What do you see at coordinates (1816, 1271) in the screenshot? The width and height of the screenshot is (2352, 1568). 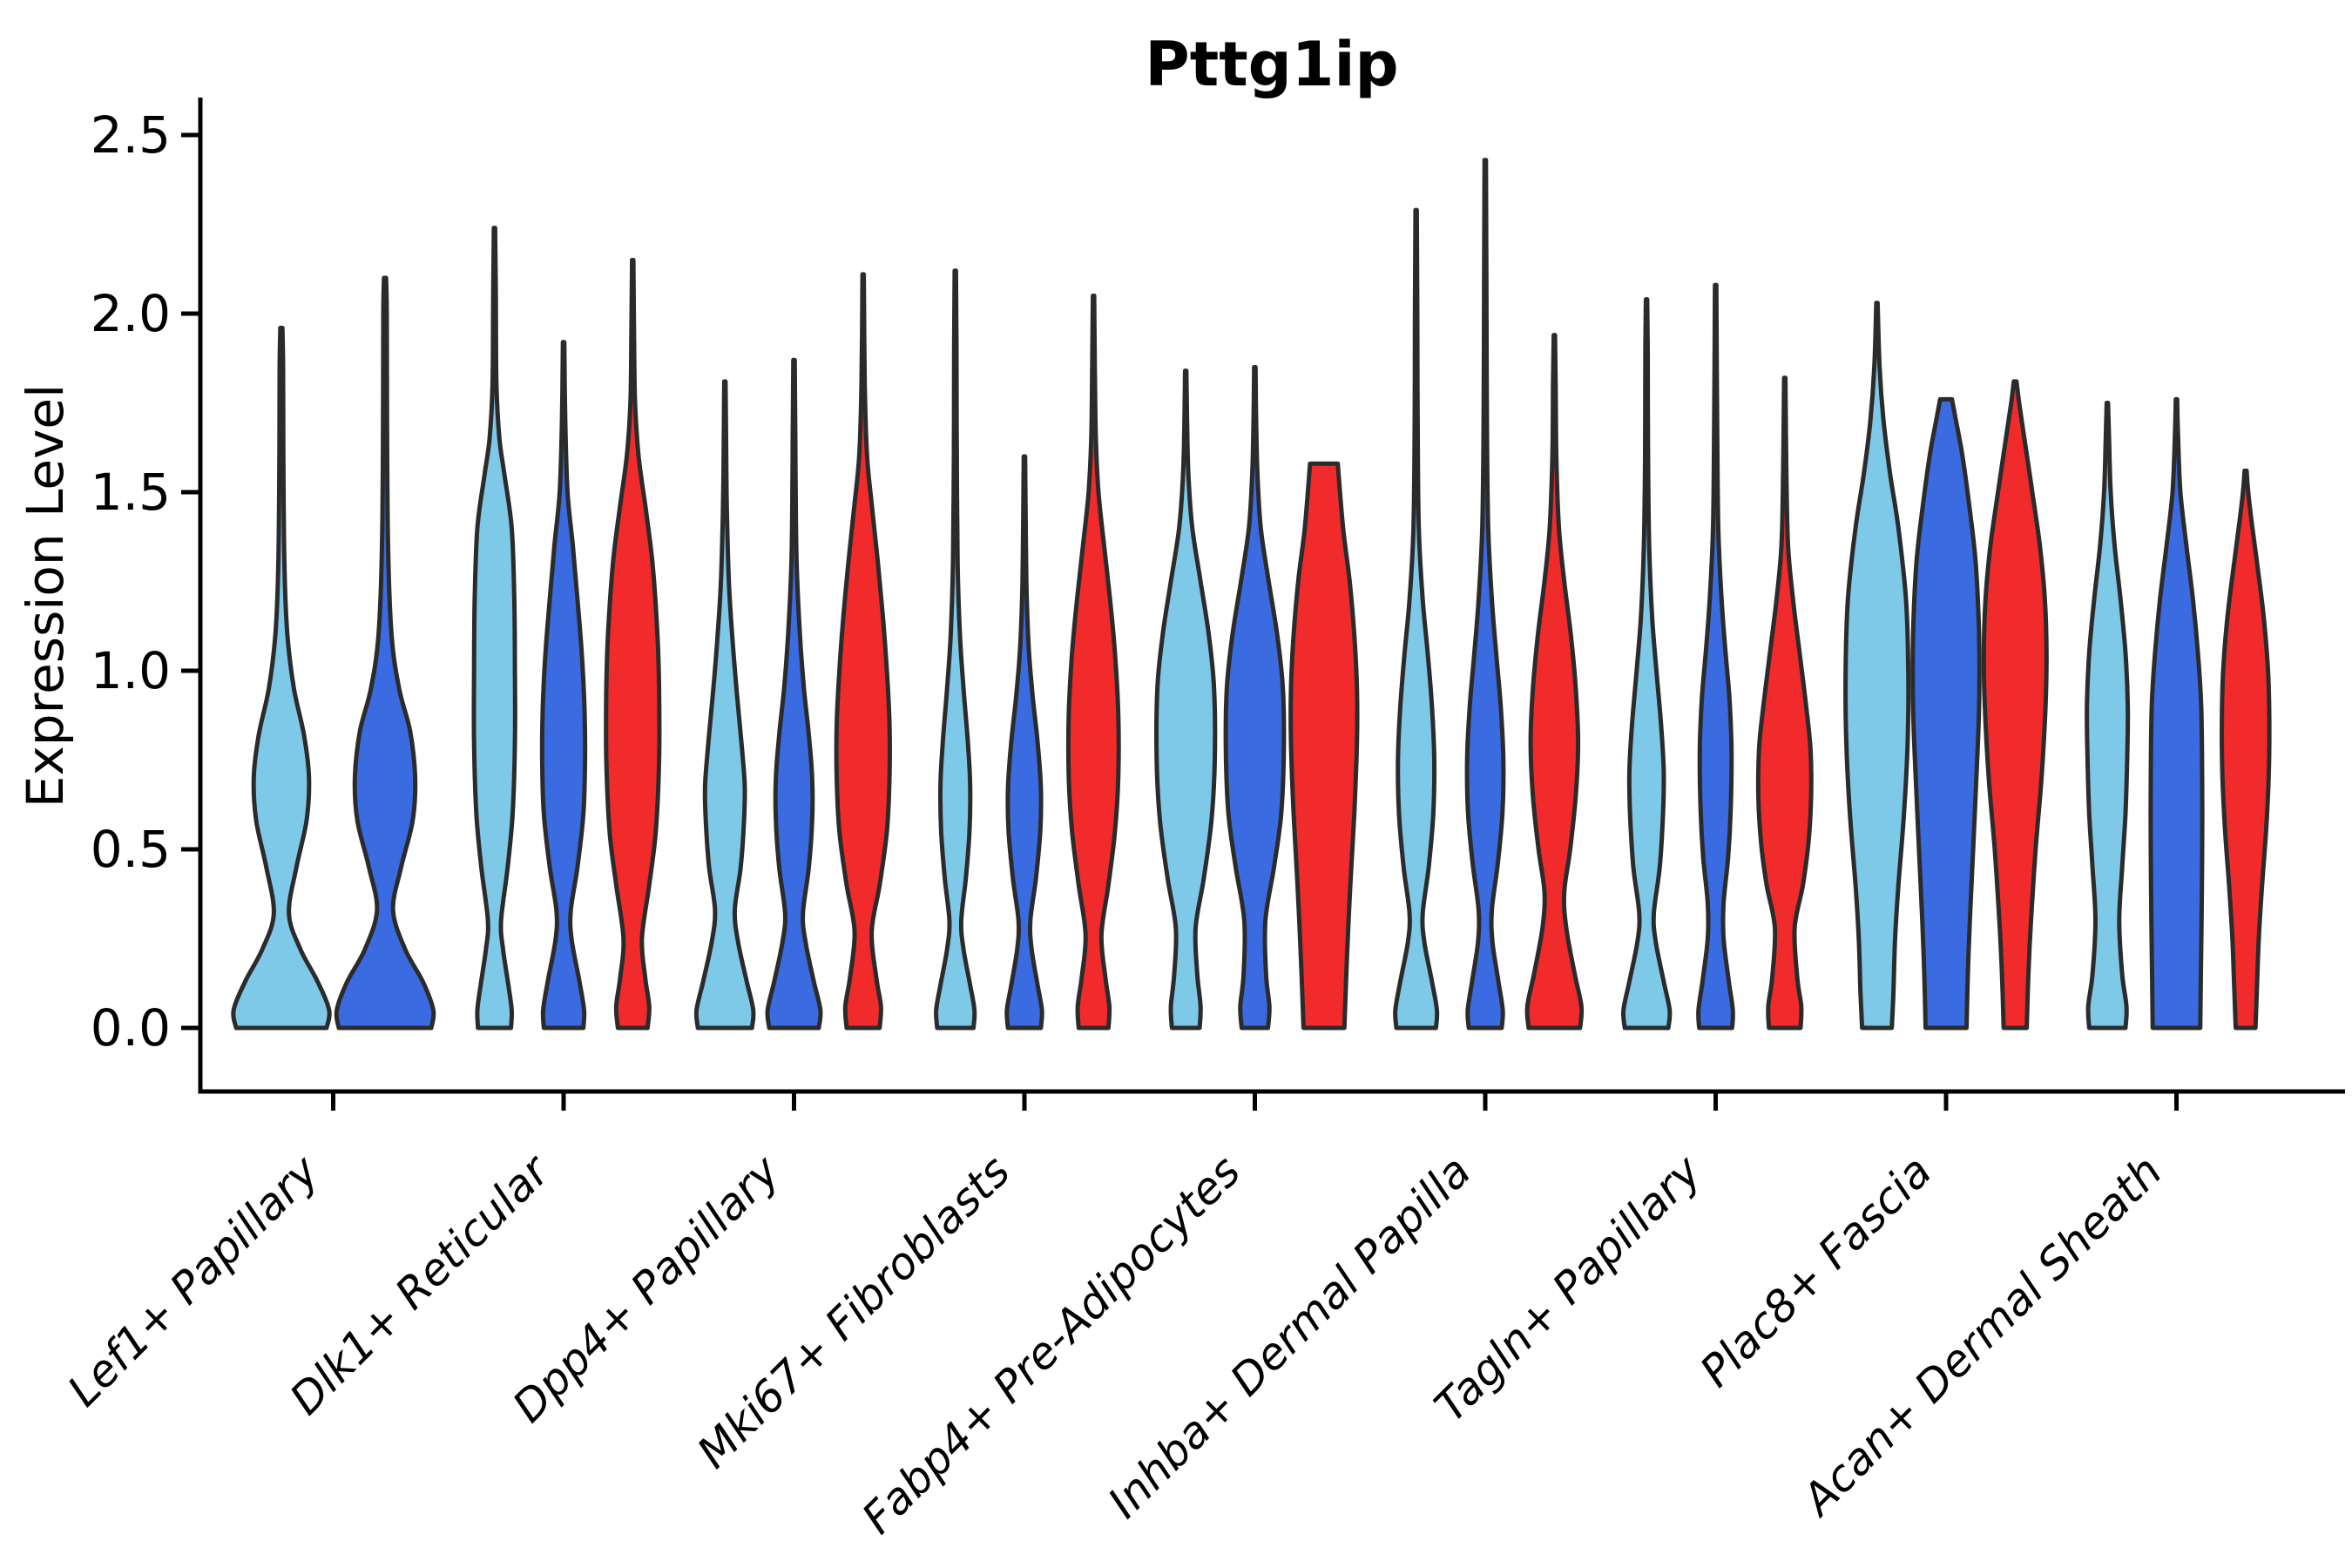 I see `x-tick-label: Plac8+ Fascia` at bounding box center [1816, 1271].